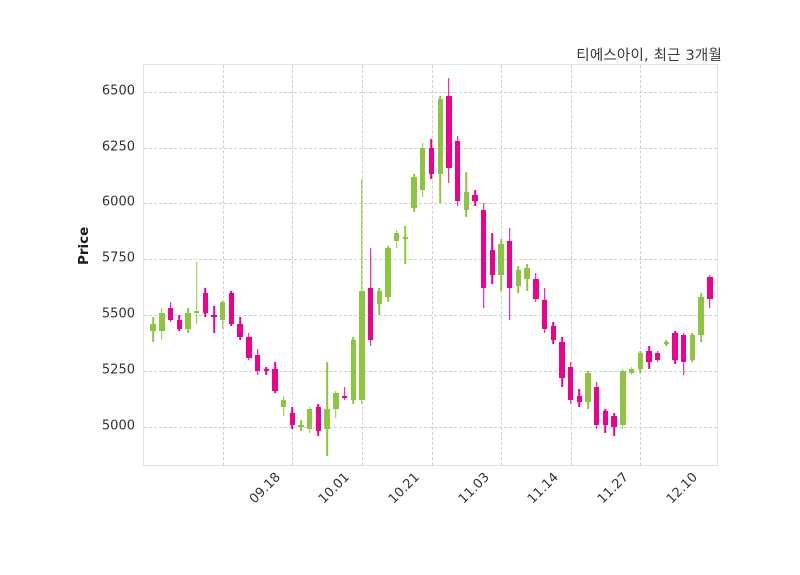 The image size is (800, 575). I want to click on x-axis-tick-labels: 09.18 10.01 10.21 11.03 11.14 11.27 12.10, so click(430, 505).